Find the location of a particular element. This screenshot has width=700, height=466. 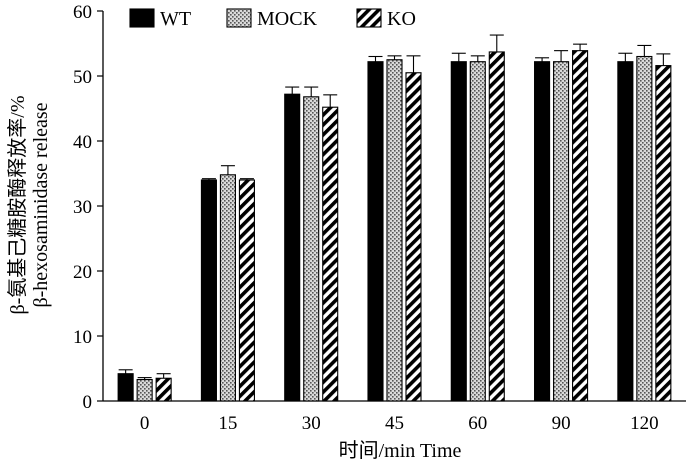

x-axis-title: 时间/min Time is located at coordinates (400, 450).